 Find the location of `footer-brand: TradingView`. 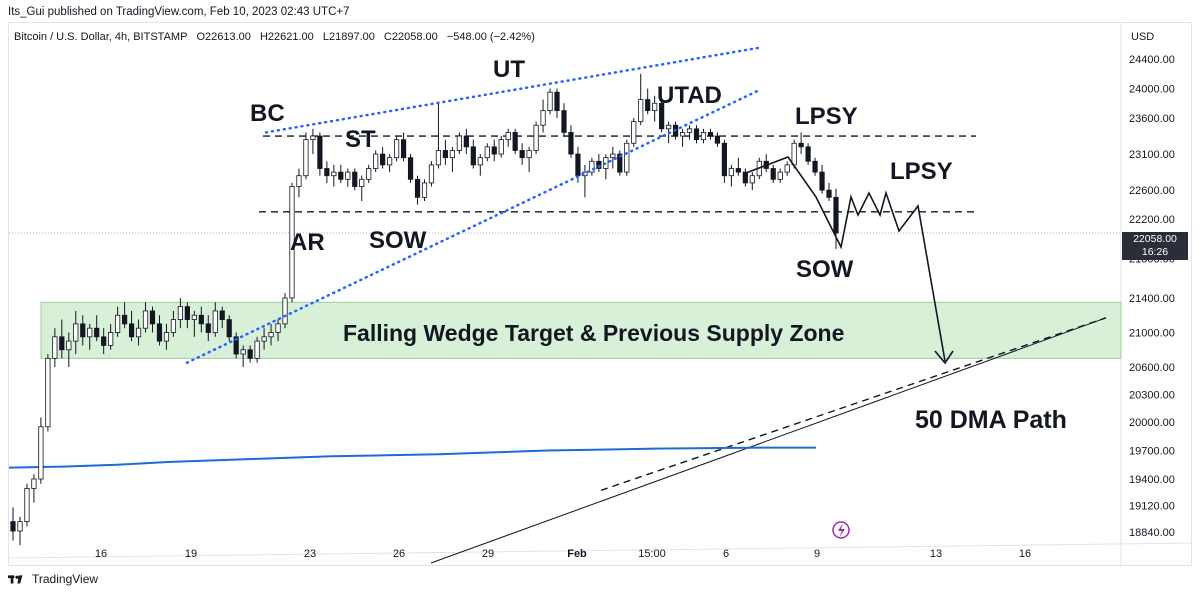

footer-brand: TradingView is located at coordinates (65, 579).